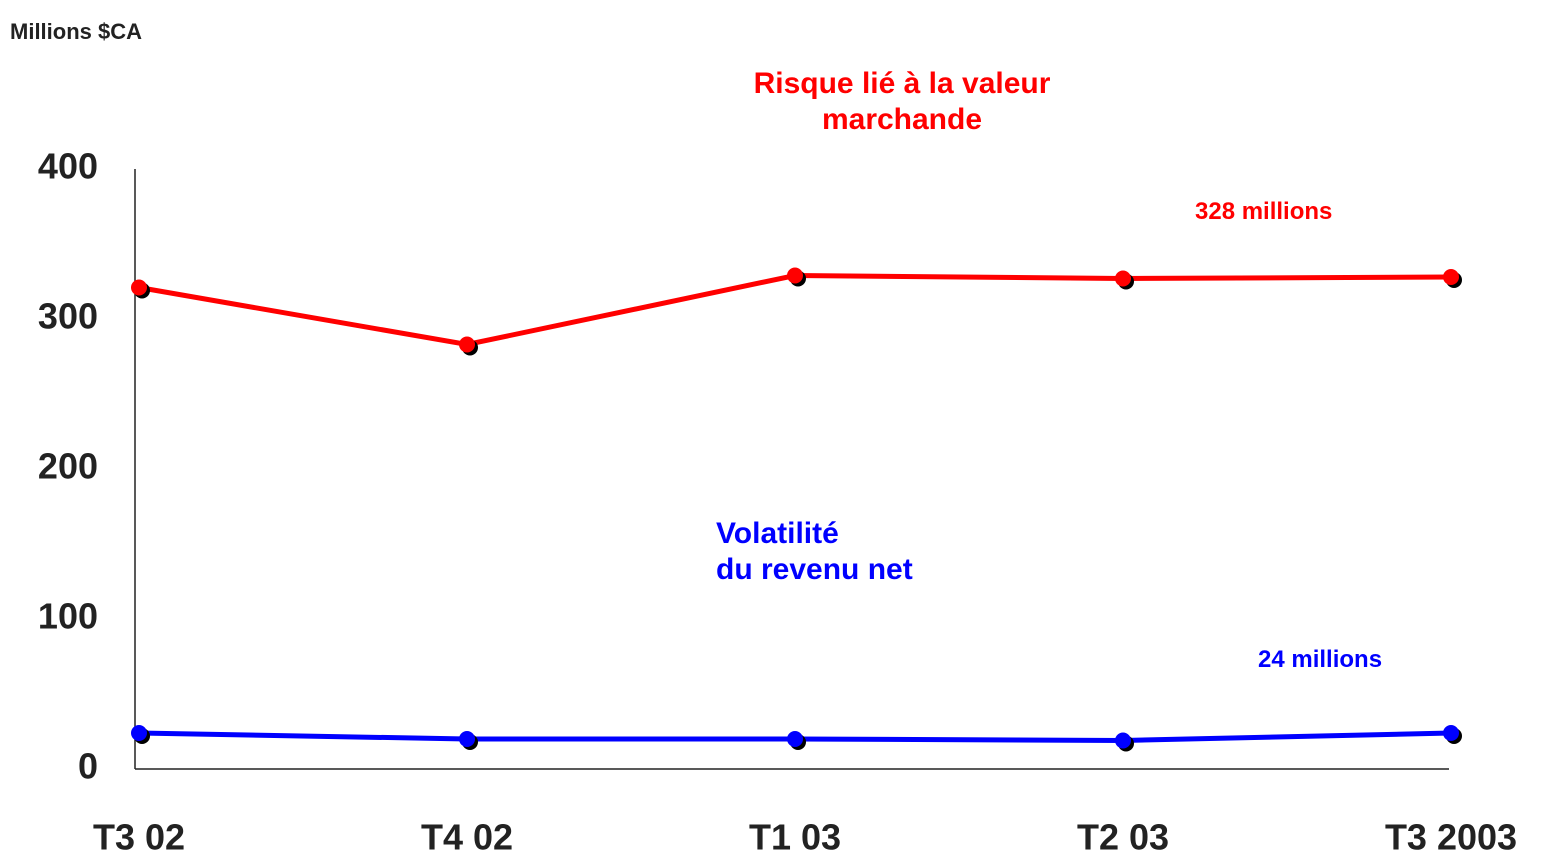  I want to click on annotation: 328 millions, so click(1264, 211).